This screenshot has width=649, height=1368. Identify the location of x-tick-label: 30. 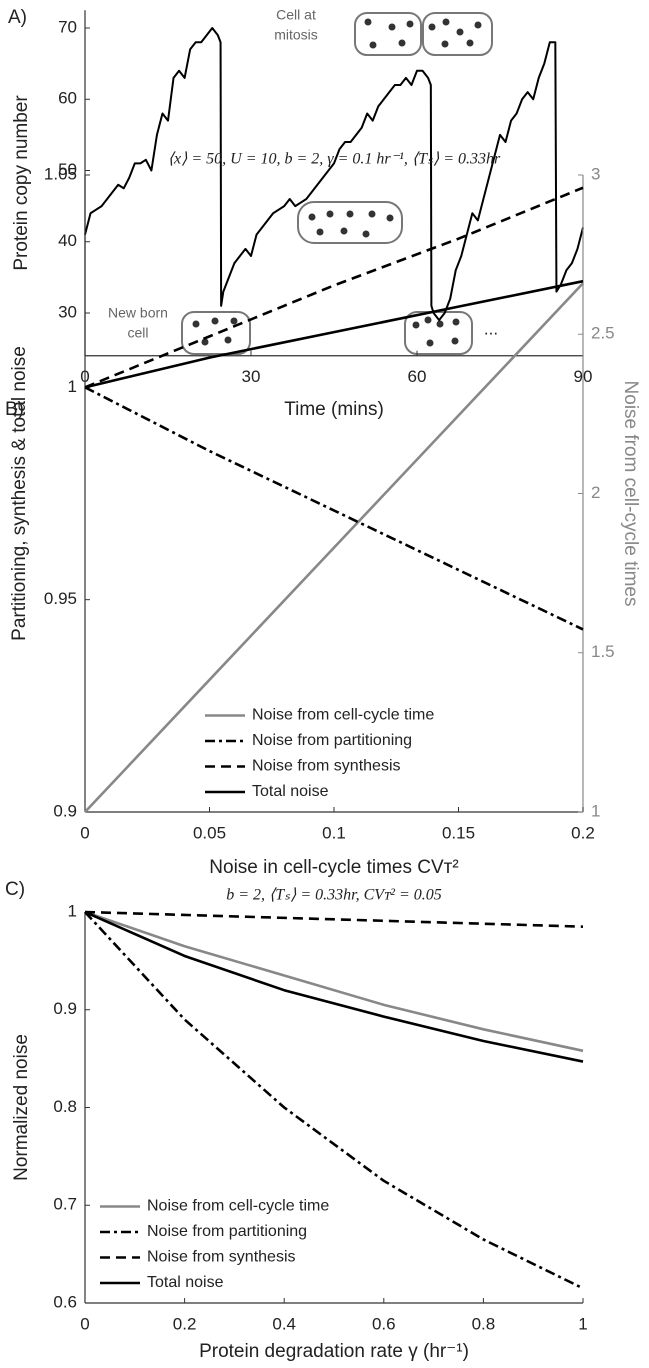
(251, 376).